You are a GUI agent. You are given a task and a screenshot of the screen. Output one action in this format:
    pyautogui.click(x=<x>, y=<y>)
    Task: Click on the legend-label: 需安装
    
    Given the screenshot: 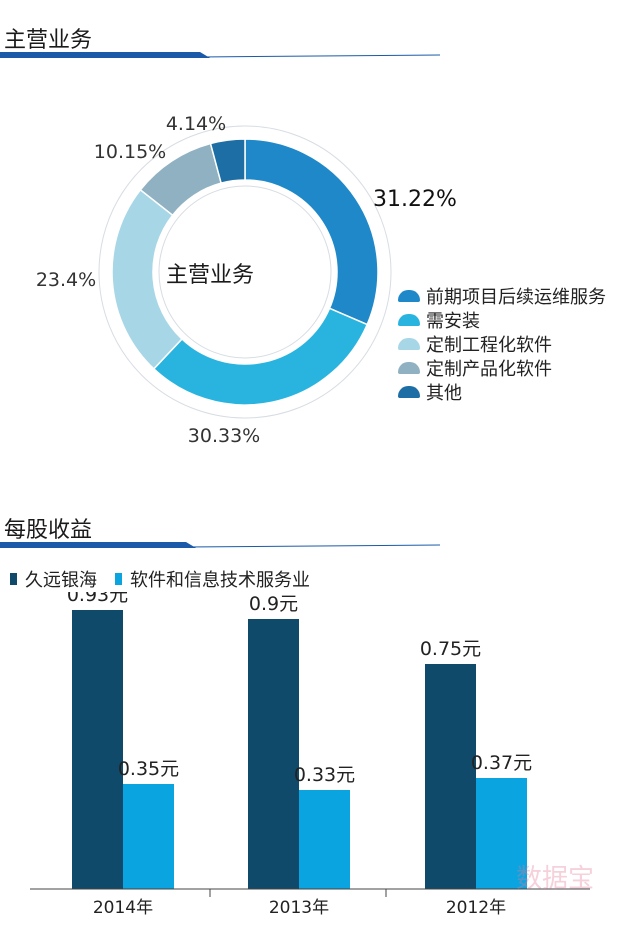 What is the action you would take?
    pyautogui.click(x=453, y=321)
    